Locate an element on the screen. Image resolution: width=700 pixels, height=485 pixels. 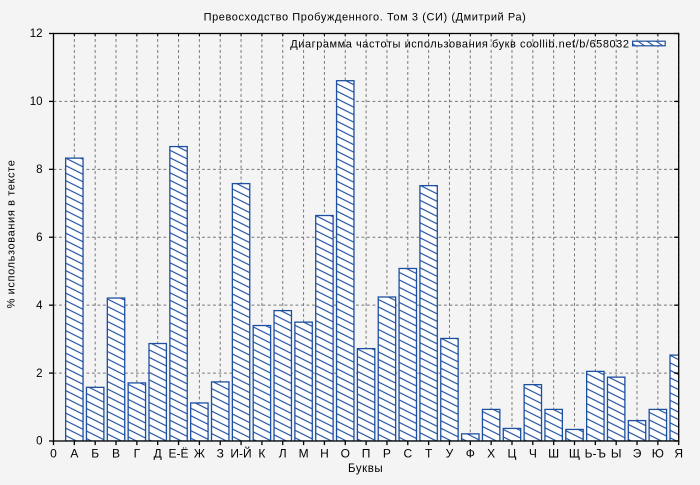
svg-text: Х is located at coordinates (491, 454).